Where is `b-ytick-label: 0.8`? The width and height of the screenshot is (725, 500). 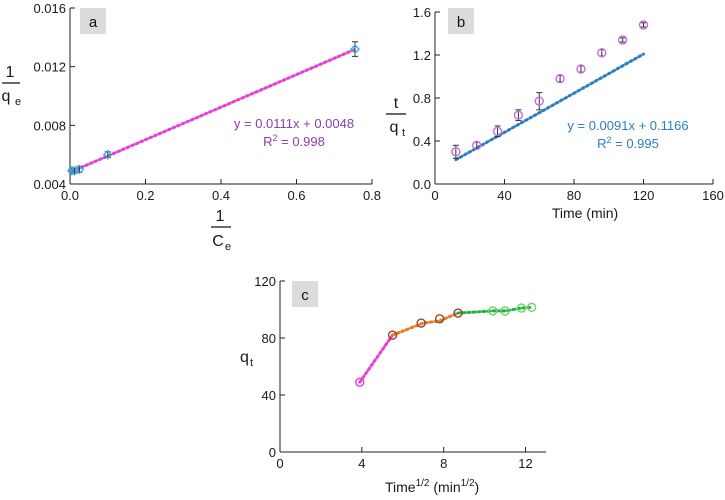
b-ytick-label: 0.8 is located at coordinates (422, 98).